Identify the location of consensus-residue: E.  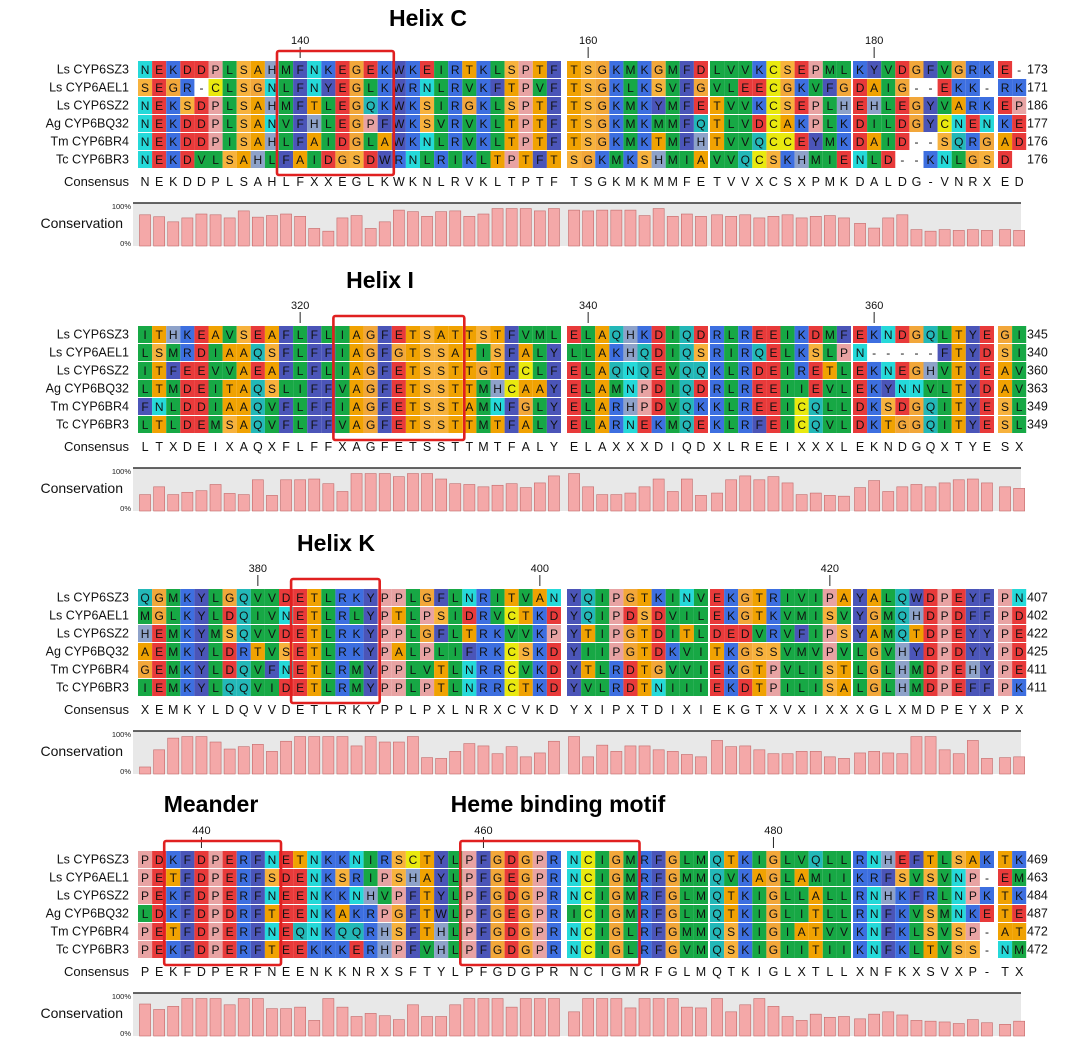
(300, 972).